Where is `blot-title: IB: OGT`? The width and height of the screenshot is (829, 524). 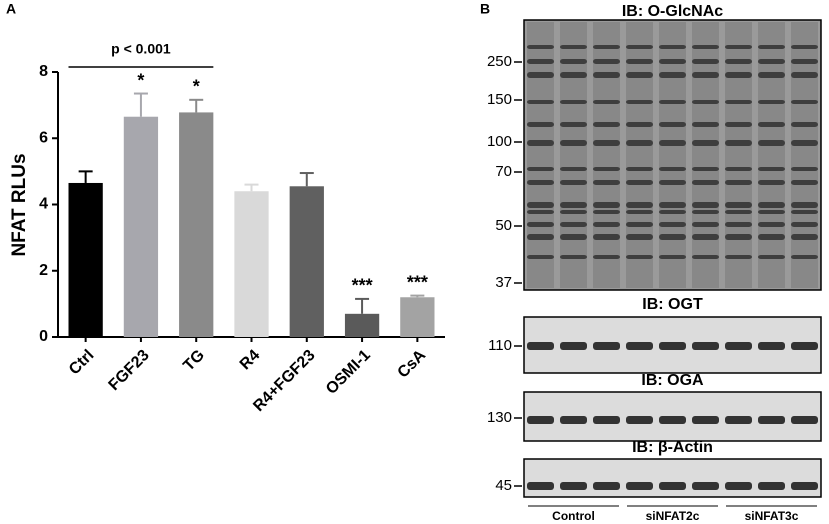 blot-title: IB: OGT is located at coordinates (672, 304).